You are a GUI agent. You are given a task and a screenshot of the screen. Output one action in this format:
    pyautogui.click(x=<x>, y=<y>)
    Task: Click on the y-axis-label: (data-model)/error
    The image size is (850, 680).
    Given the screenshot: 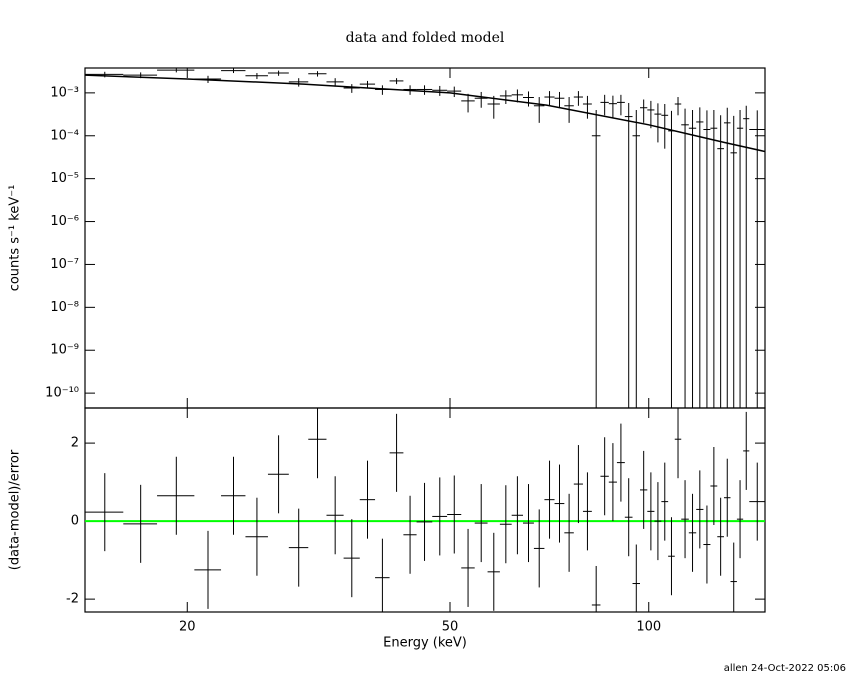 What is the action you would take?
    pyautogui.click(x=15, y=509)
    